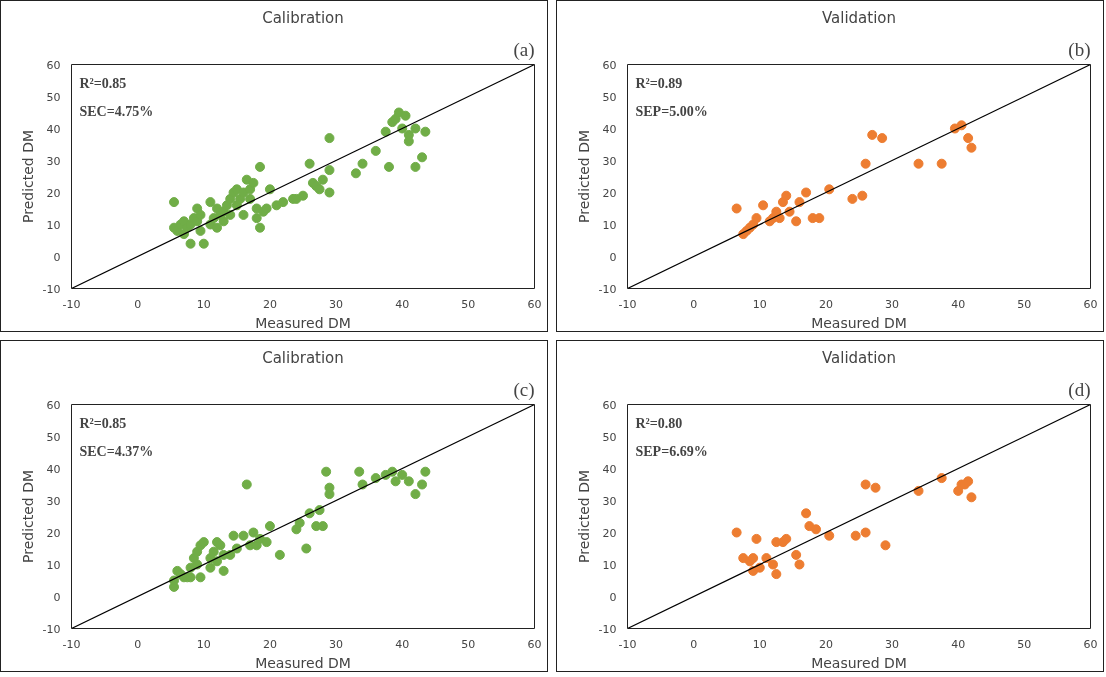  I want to click on annotation: R²=0.89, so click(659, 83).